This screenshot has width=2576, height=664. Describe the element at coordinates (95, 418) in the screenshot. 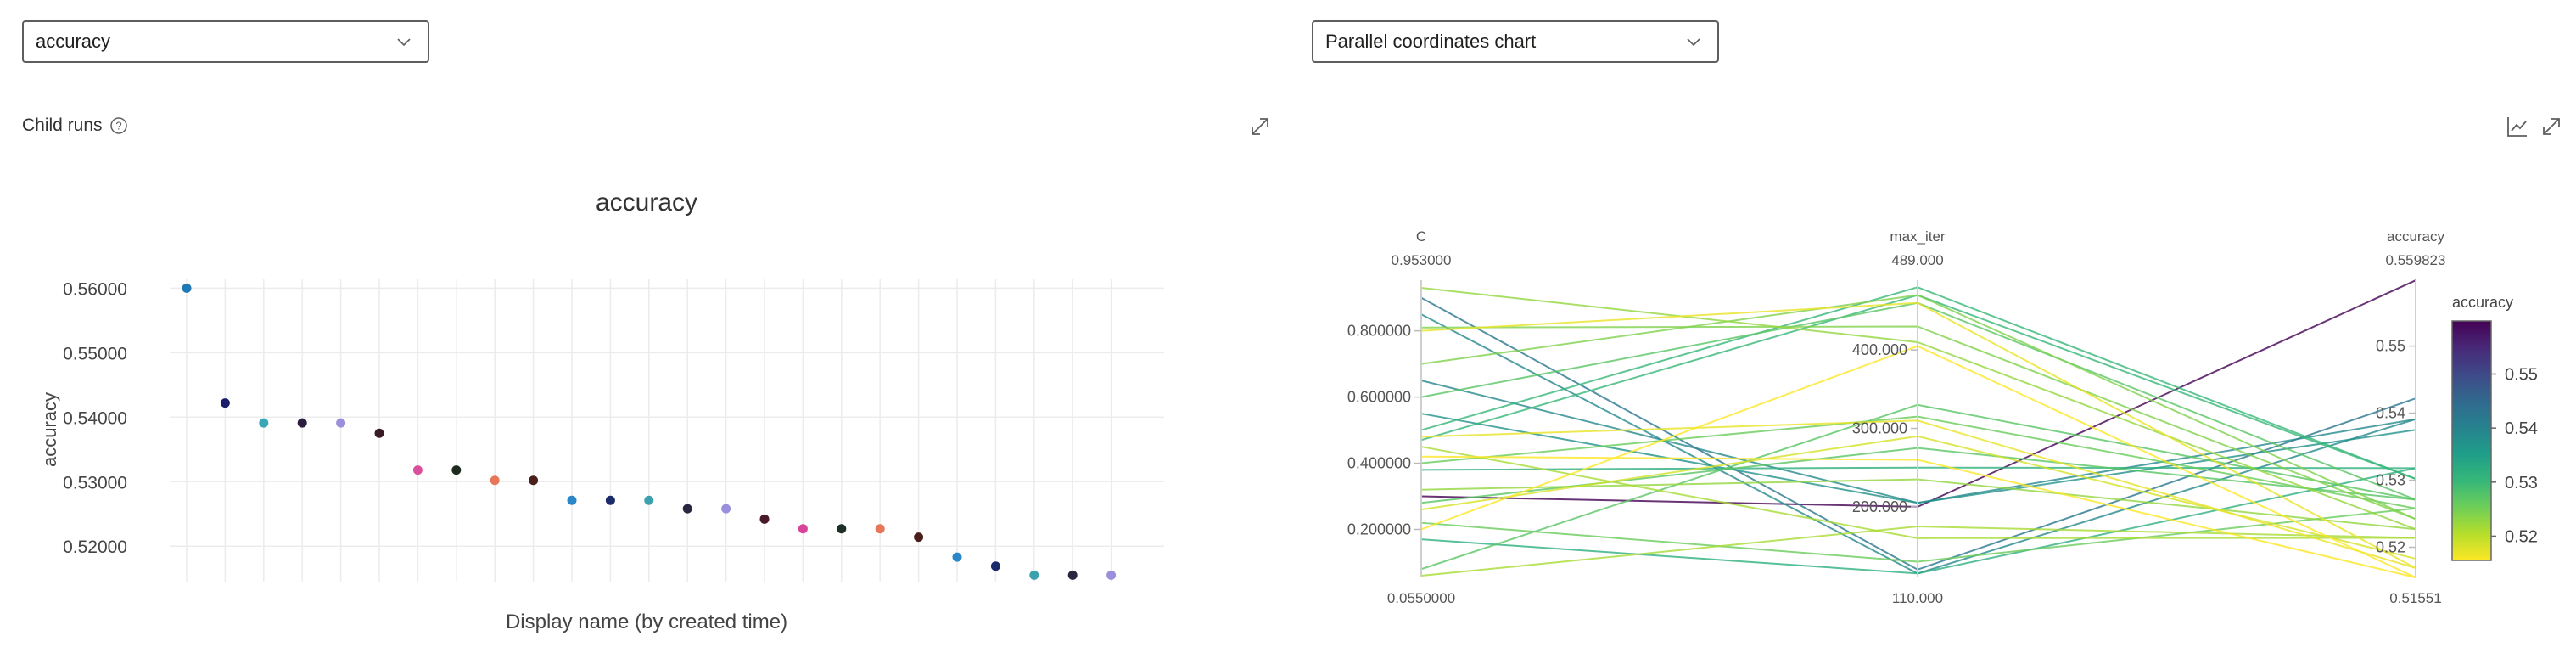

I see `y-tick-label: 0.54000` at that location.